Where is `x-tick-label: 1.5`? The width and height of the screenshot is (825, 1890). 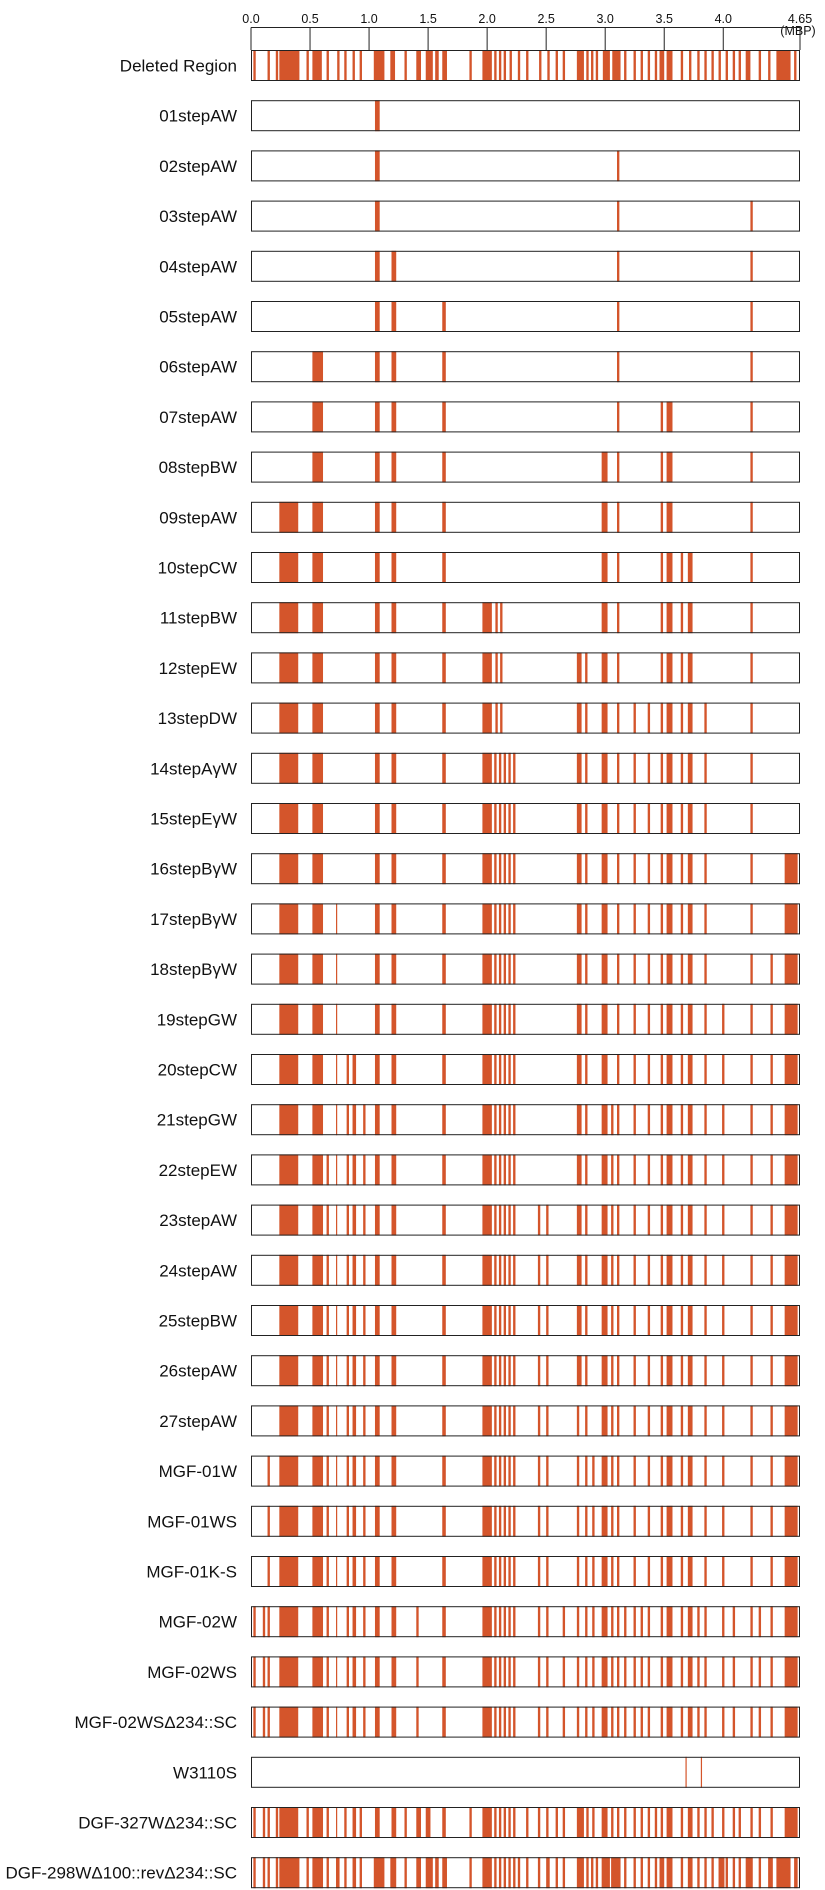 x-tick-label: 1.5 is located at coordinates (427, 19).